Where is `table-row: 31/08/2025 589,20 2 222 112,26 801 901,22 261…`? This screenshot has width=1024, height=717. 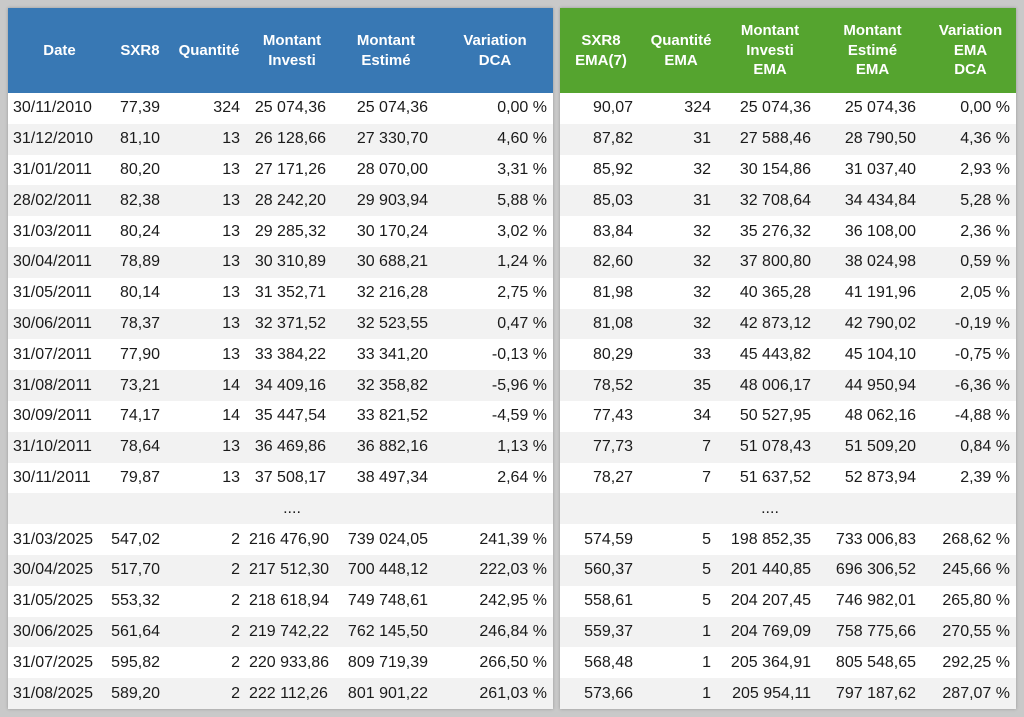 table-row: 31/08/2025 589,20 2 222 112,26 801 901,22 261… is located at coordinates (280, 693).